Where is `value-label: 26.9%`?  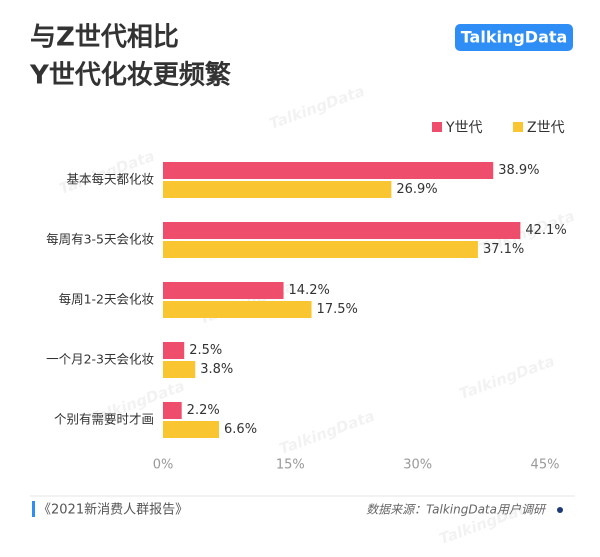
value-label: 26.9% is located at coordinates (416, 189).